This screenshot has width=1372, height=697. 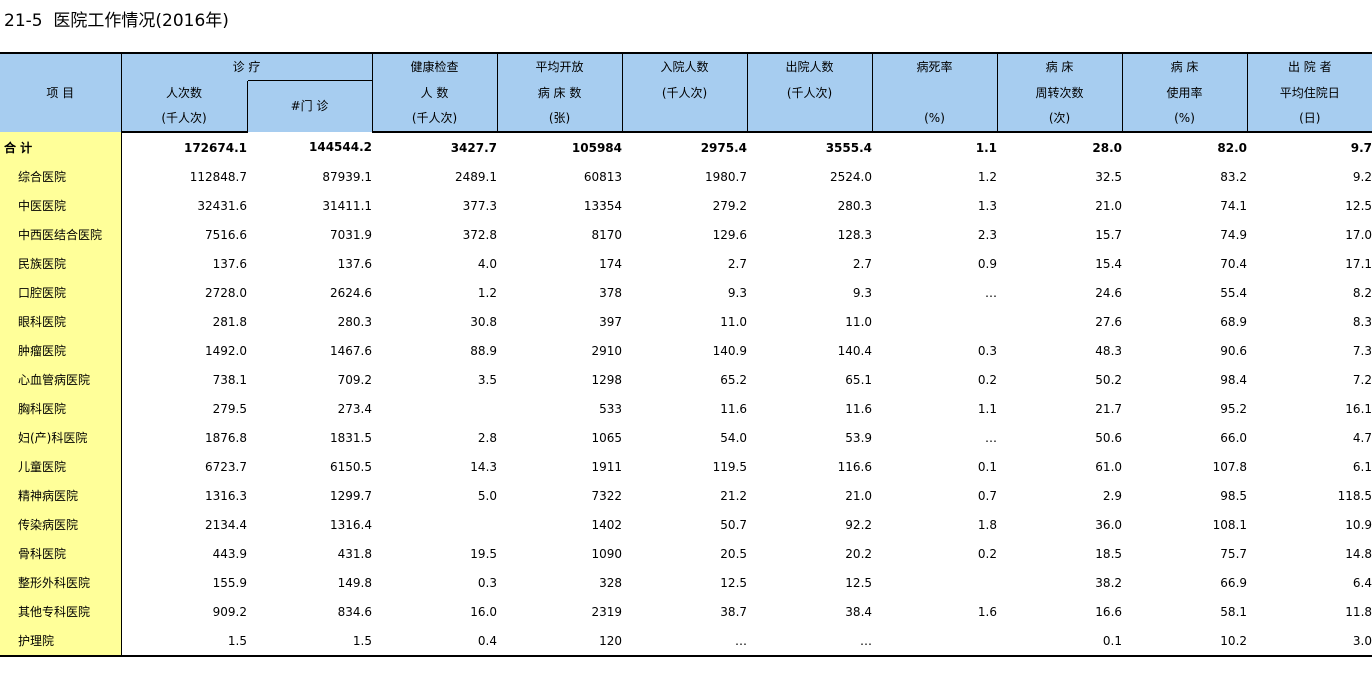 I want to click on cell-admit: 50.7, so click(x=734, y=524).